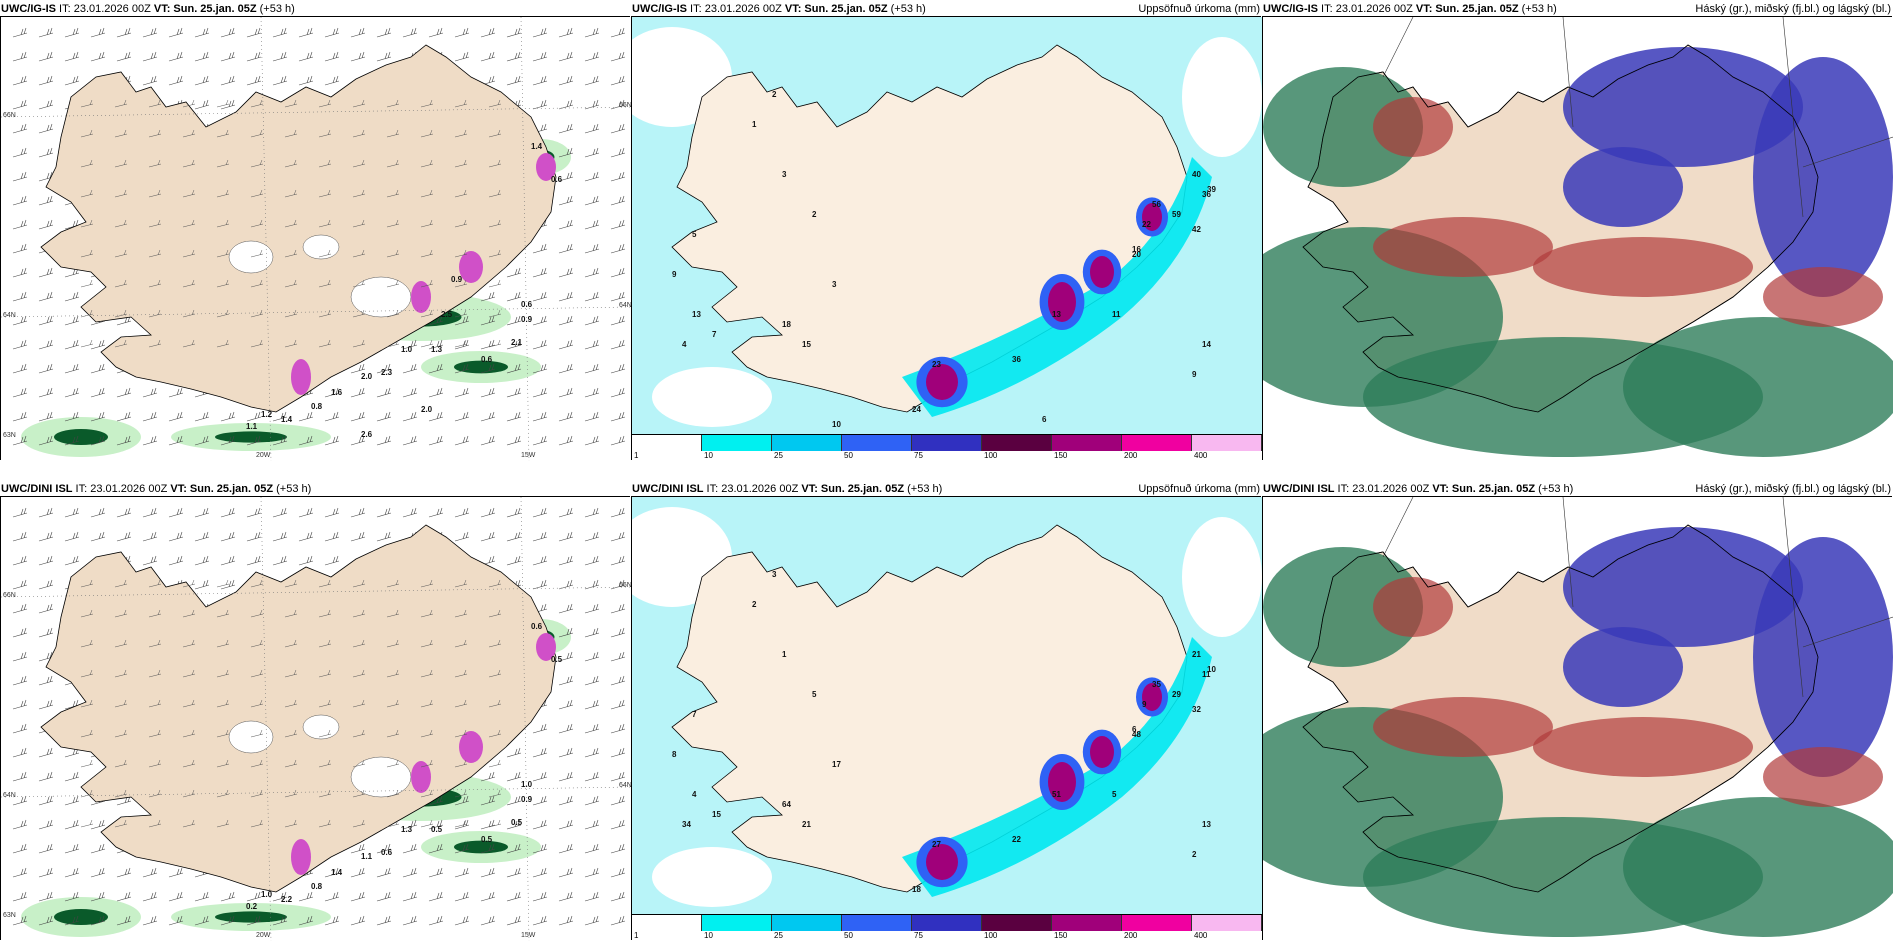 Image resolution: width=1900 pixels, height=950 pixels. Describe the element at coordinates (1367, 9) in the screenshot. I see `init-time: IT: 23.01.2026 00Z` at that location.